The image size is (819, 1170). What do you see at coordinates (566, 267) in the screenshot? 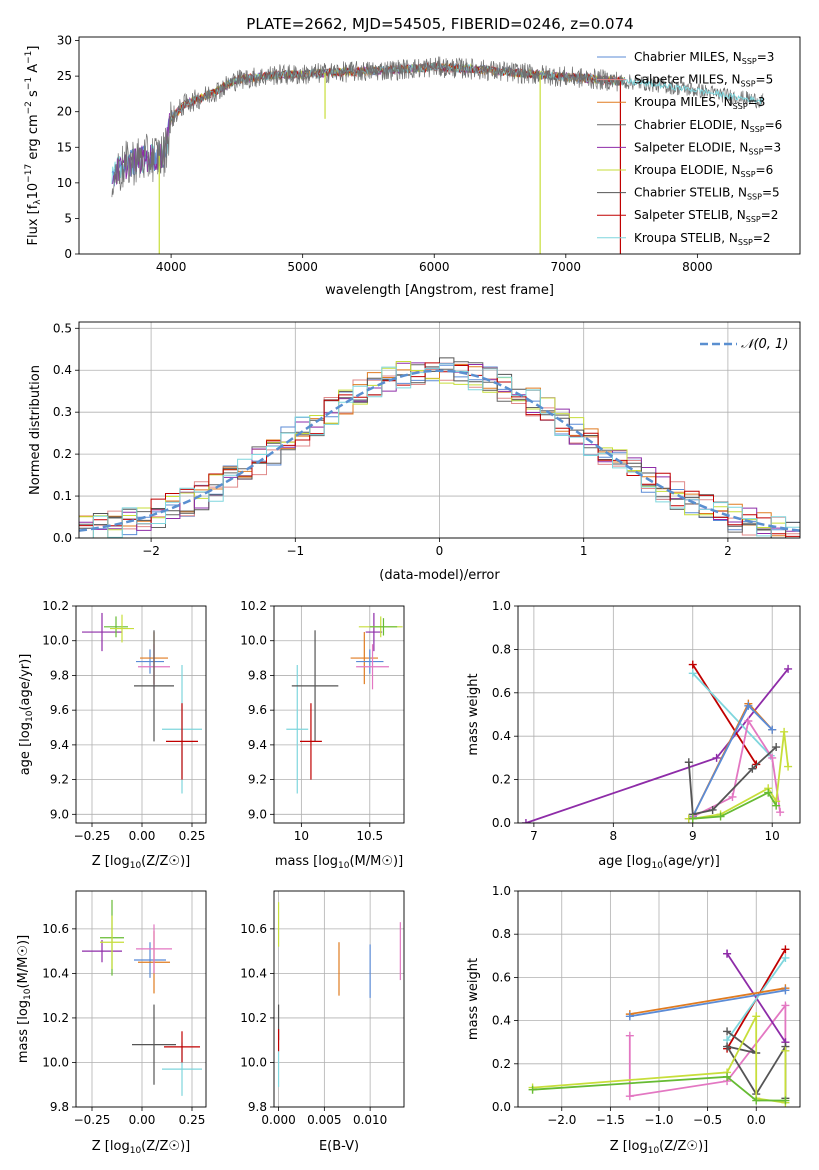
I see `x-tick-label: 7000` at bounding box center [566, 267].